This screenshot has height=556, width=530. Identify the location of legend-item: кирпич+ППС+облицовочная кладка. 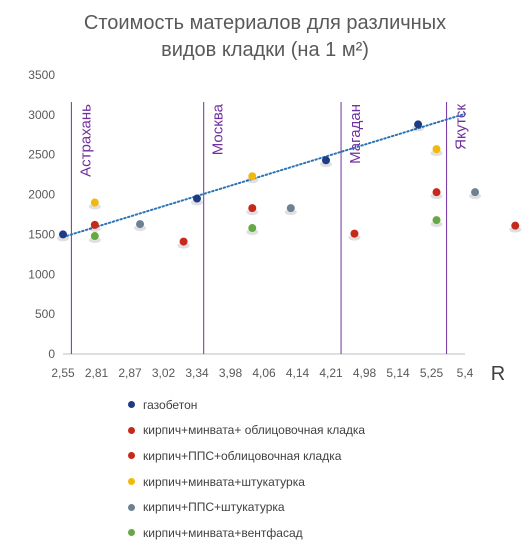
(246, 456).